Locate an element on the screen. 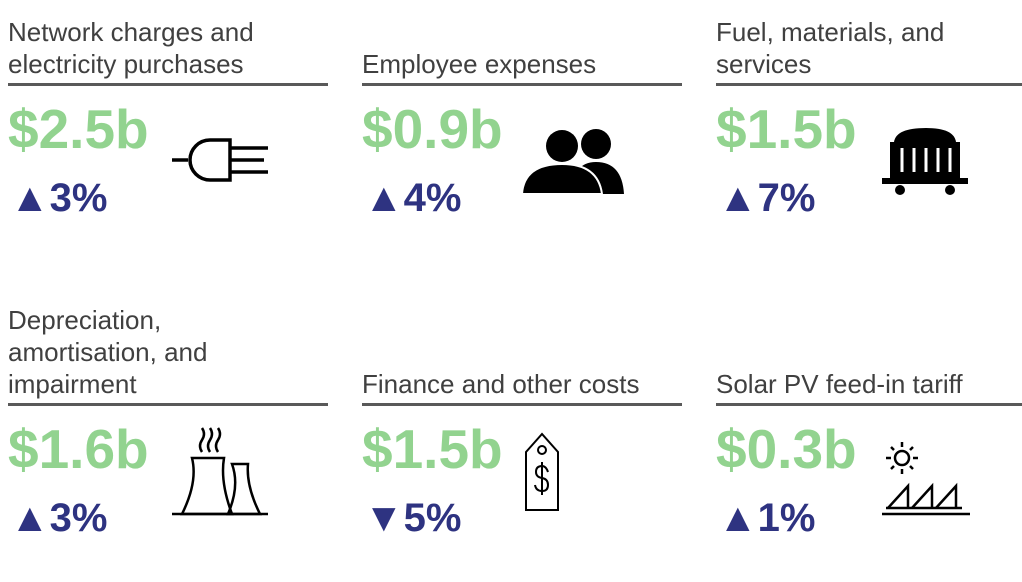 Image resolution: width=1022 pixels, height=582 pixels. cooling-tower-icon is located at coordinates (220, 471).